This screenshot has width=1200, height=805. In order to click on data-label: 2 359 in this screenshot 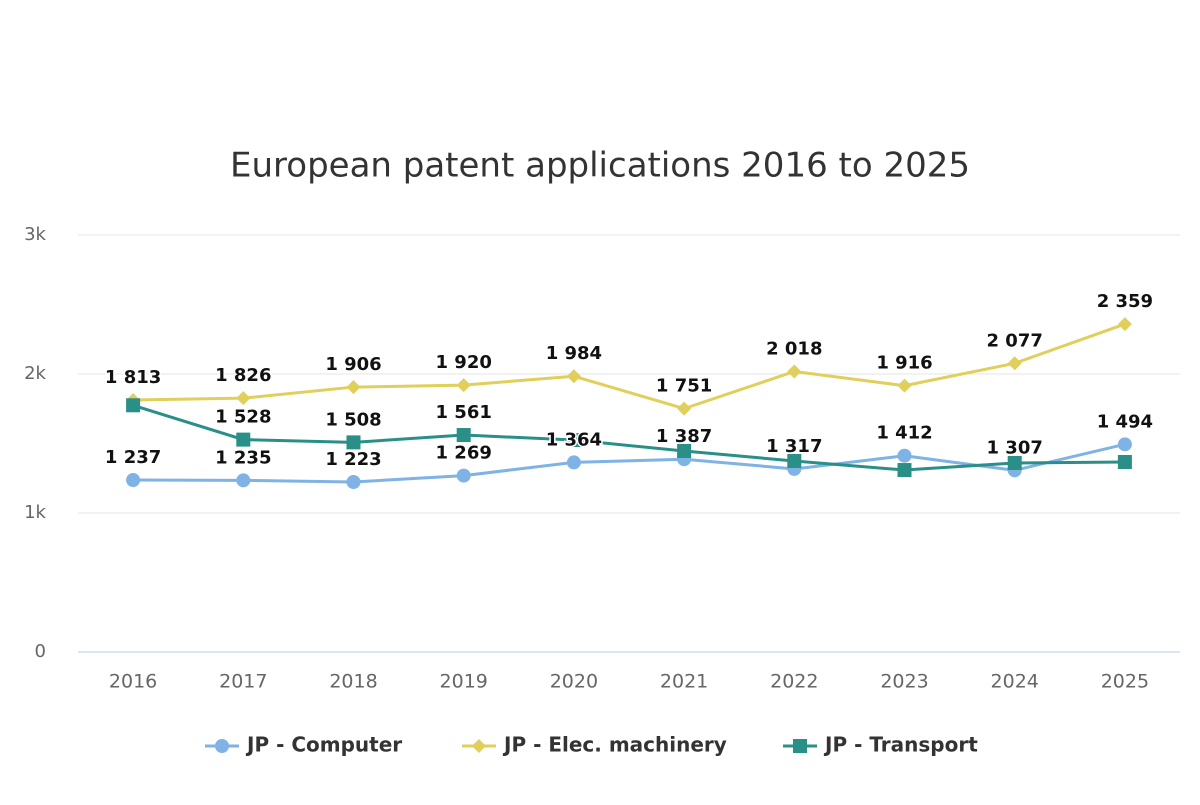, I will do `click(1125, 301)`.